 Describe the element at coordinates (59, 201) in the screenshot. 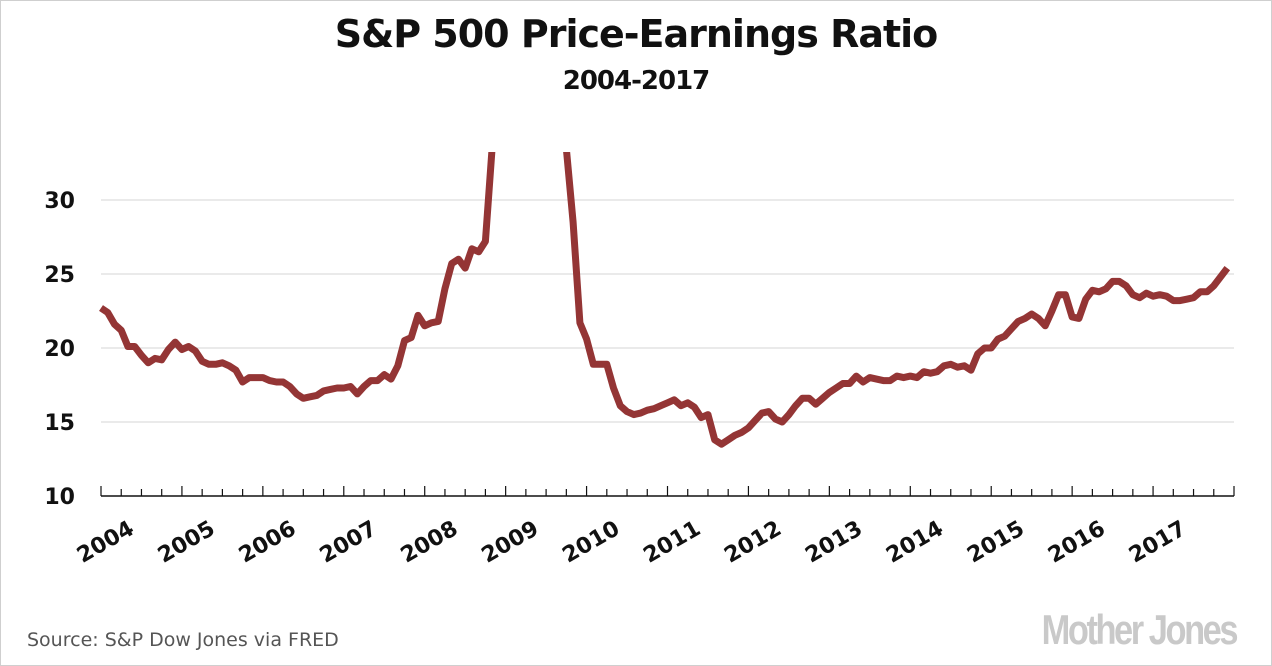

I see `y-tick-label: 30` at that location.